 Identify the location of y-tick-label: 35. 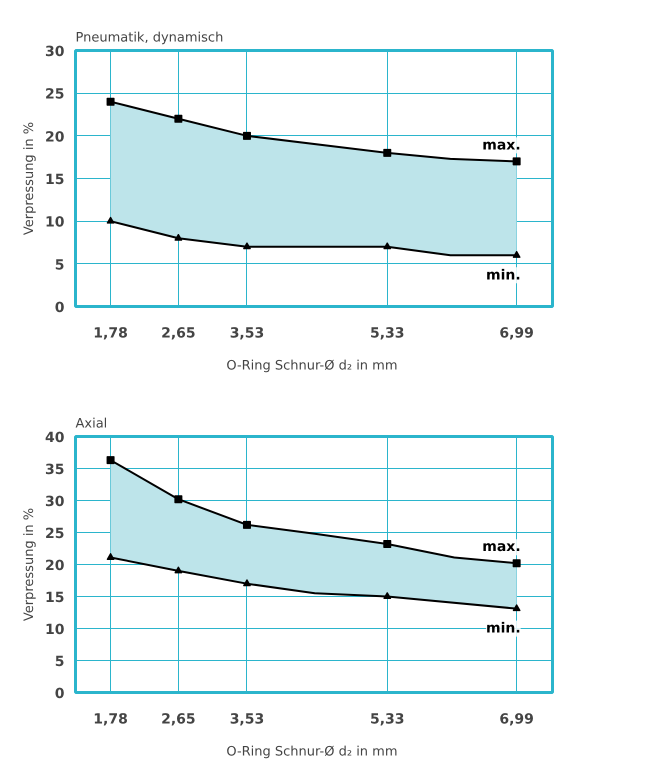
(54, 470).